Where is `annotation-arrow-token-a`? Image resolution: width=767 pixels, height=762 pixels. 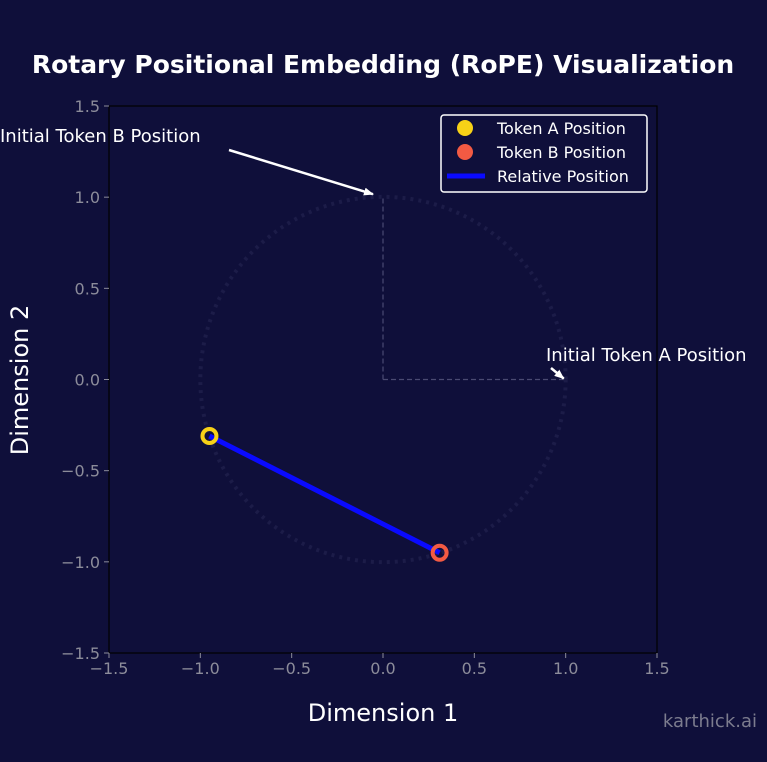 annotation-arrow-token-a is located at coordinates (557, 373).